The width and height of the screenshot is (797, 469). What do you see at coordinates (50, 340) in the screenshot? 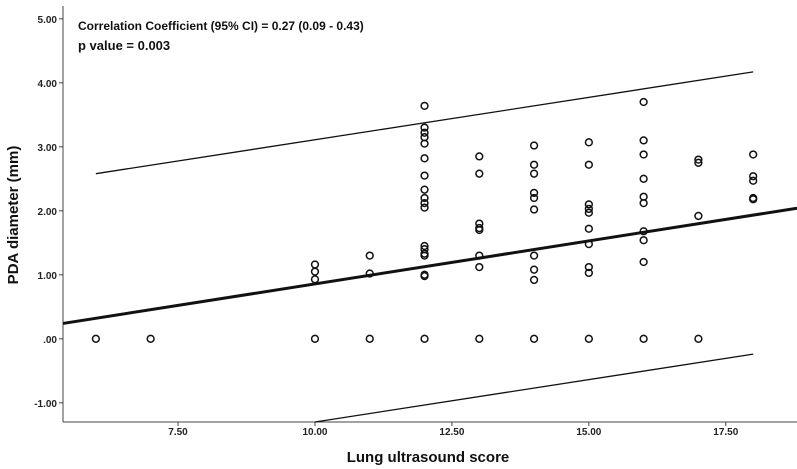
I see `y-tick-label: .00` at bounding box center [50, 340].